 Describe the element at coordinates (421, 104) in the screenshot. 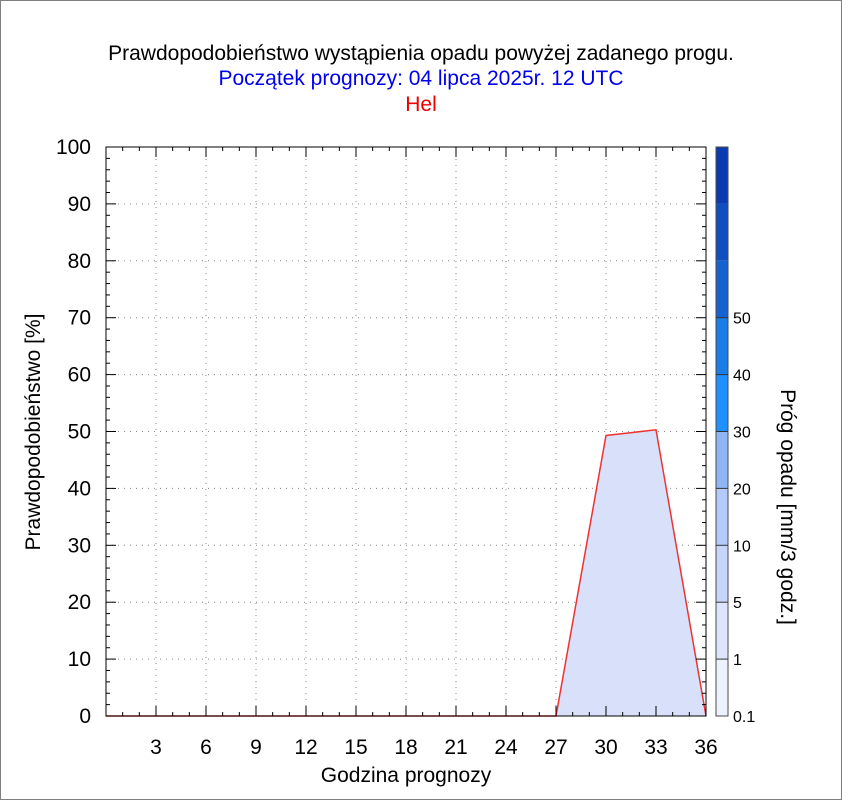

I see `station-name: Hel` at that location.